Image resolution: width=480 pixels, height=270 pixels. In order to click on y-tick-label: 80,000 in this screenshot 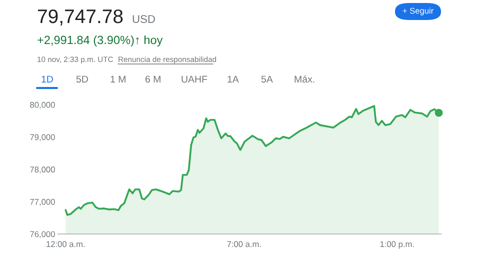, I will do `click(42, 105)`.